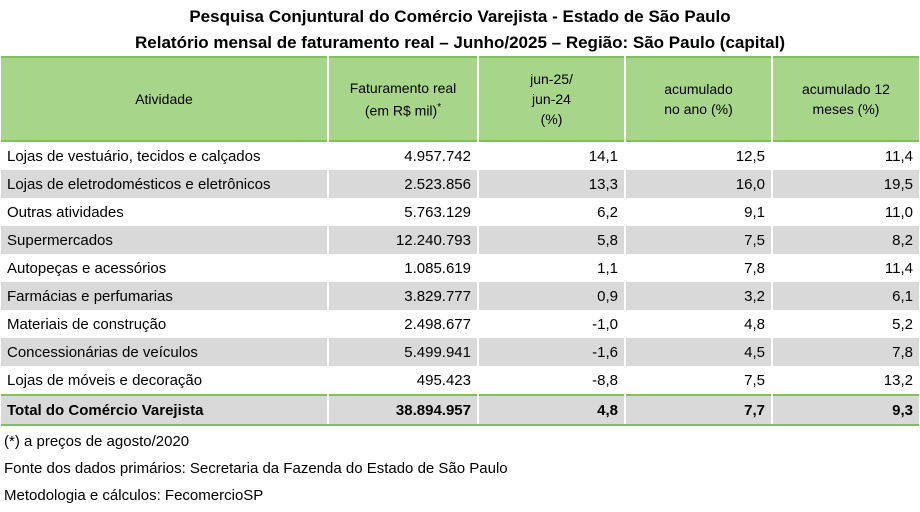  What do you see at coordinates (846, 89) in the screenshot?
I see `header-12m-line1: acumulado 12` at bounding box center [846, 89].